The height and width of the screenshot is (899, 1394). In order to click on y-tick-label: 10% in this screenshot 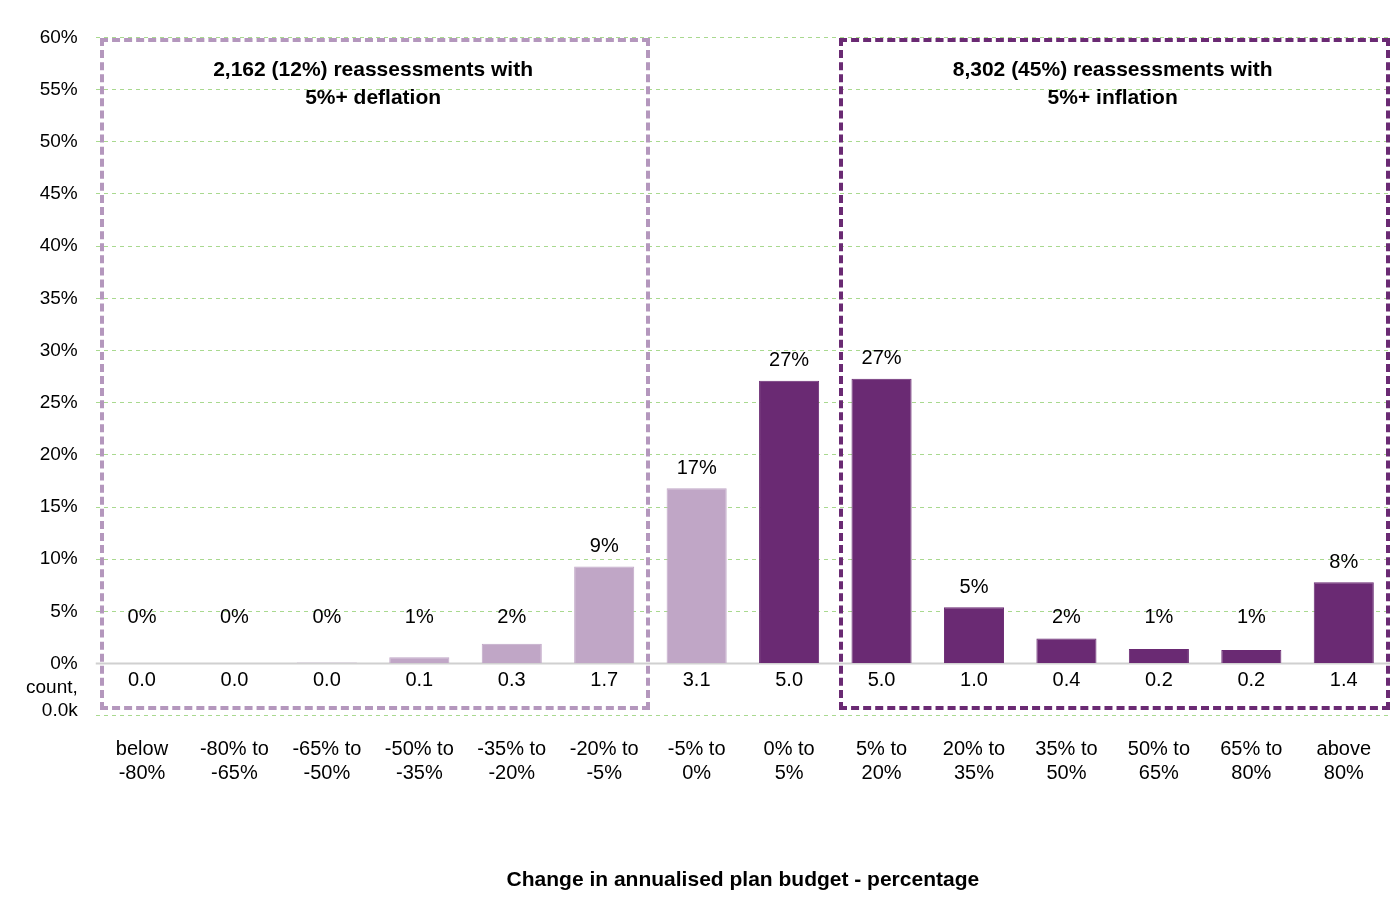, I will do `click(58, 558)`.